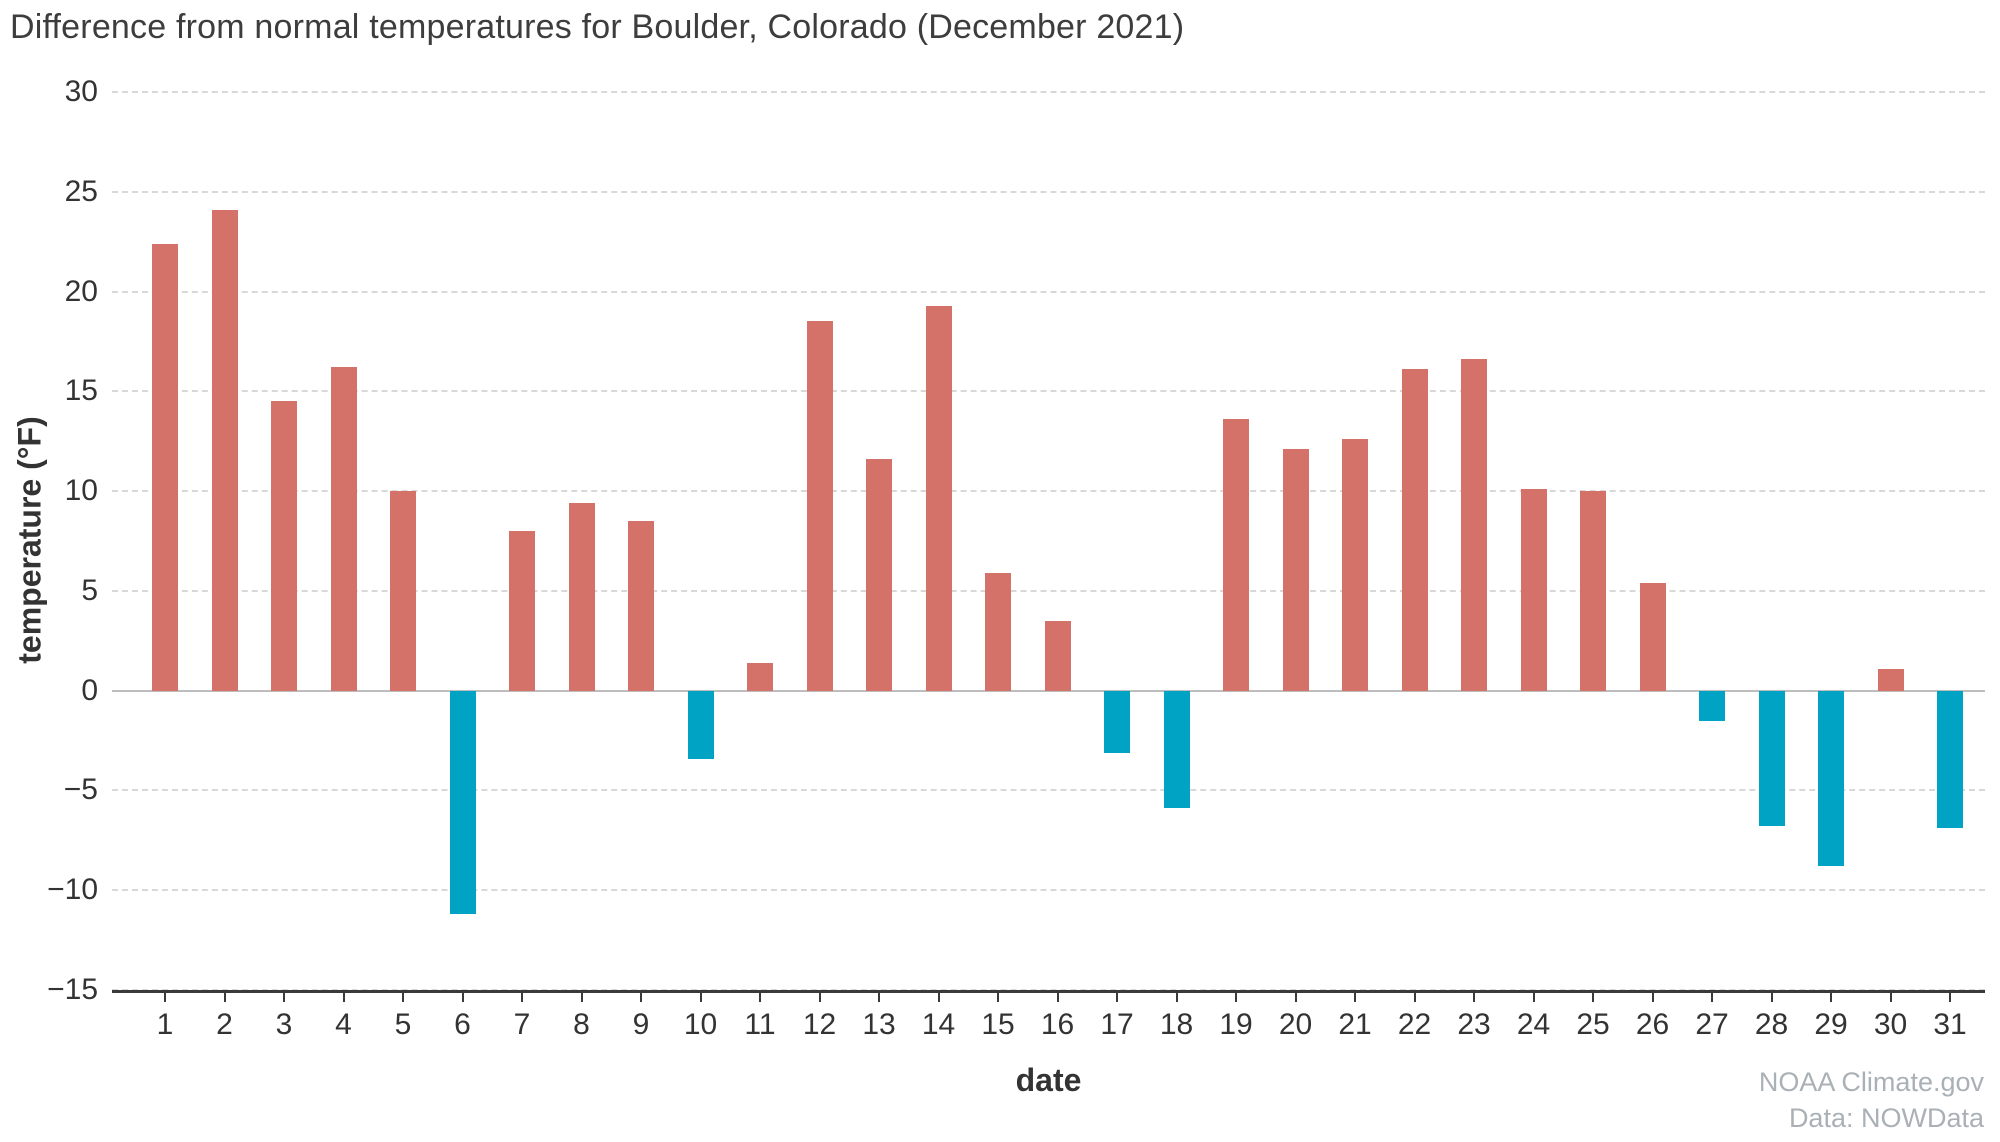  What do you see at coordinates (462, 1024) in the screenshot?
I see `x-tick-label-6: 6` at bounding box center [462, 1024].